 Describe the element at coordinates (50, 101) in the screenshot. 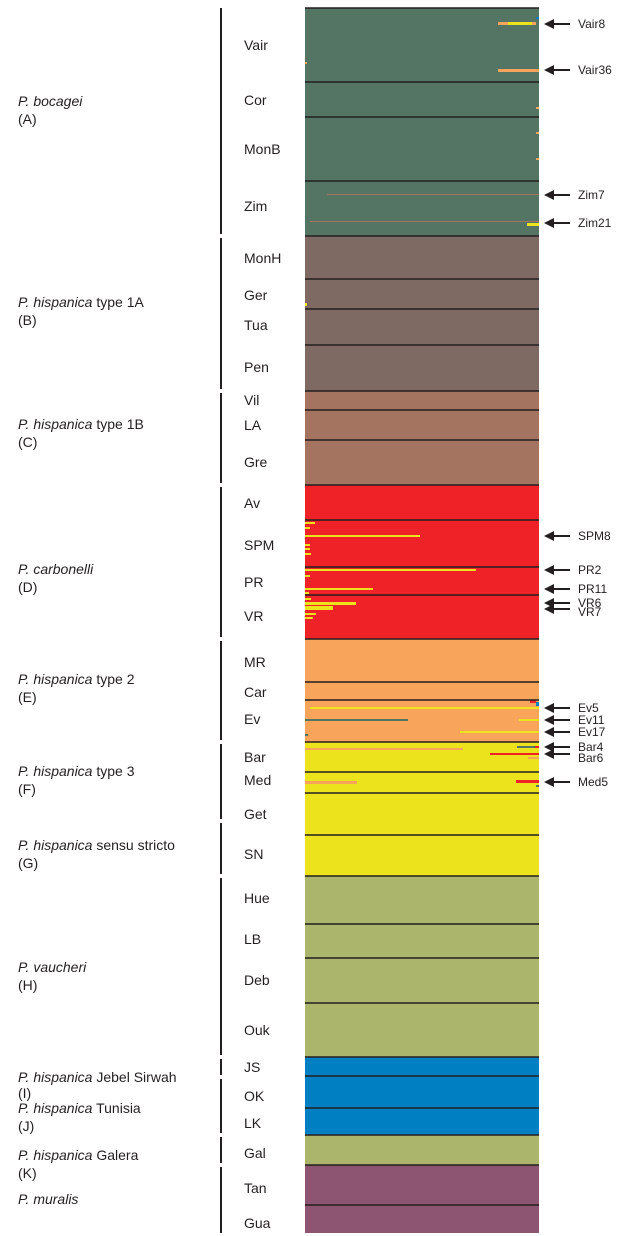

I see `group-name-a: P. bocagei` at that location.